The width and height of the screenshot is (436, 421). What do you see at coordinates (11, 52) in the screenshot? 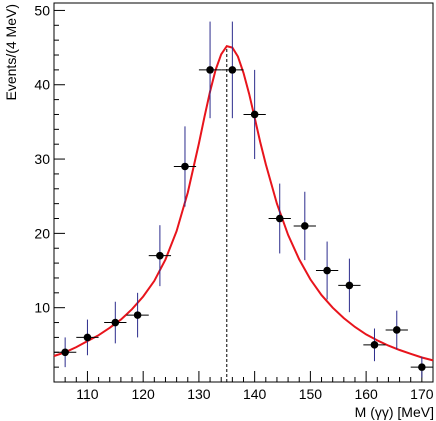
I see `y-axis-title: Events/(4 MeV)` at bounding box center [11, 52].